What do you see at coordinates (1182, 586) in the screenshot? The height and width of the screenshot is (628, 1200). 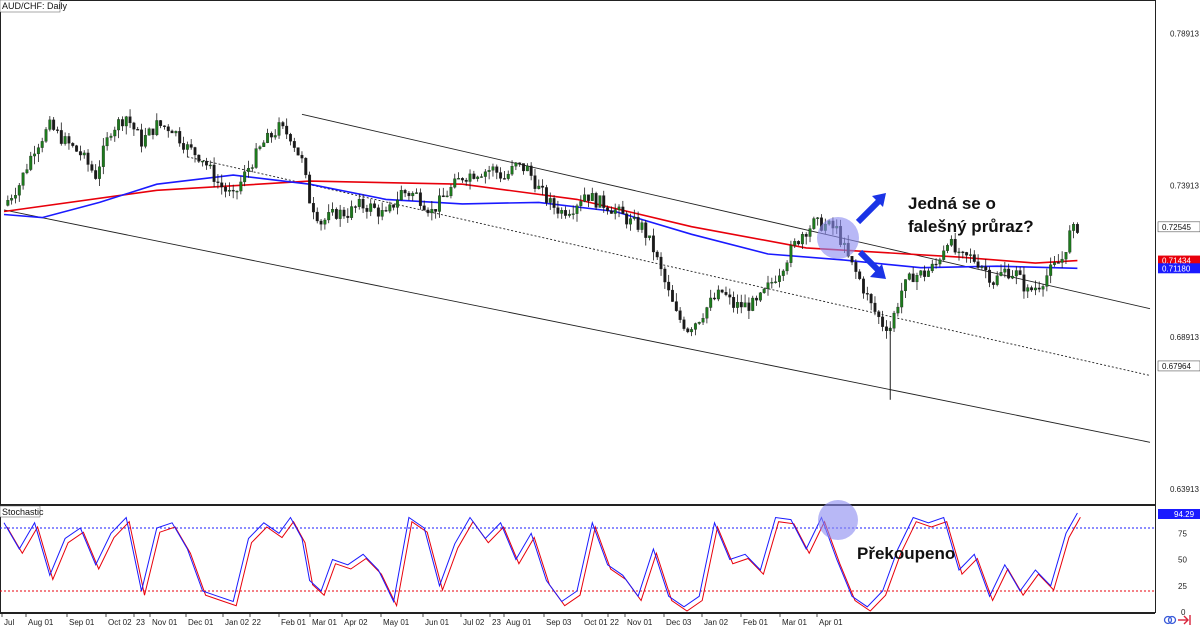 I see `stochastic-tick-label: 25` at bounding box center [1182, 586].